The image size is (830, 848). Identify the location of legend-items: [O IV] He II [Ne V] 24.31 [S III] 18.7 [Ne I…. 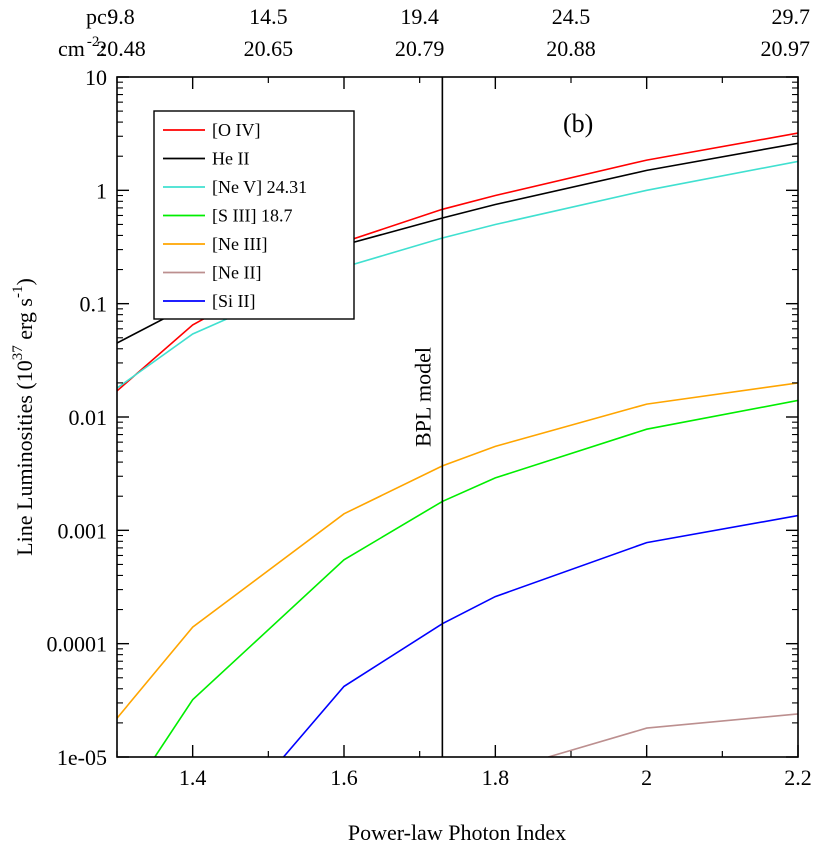
(235, 215).